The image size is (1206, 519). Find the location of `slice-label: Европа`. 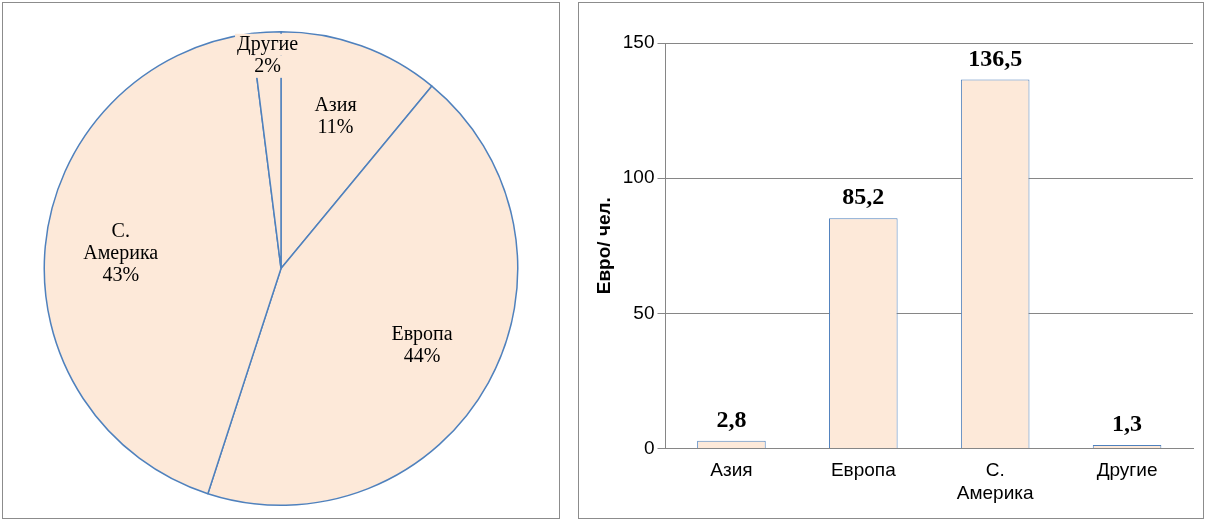

slice-label: Европа is located at coordinates (422, 334).